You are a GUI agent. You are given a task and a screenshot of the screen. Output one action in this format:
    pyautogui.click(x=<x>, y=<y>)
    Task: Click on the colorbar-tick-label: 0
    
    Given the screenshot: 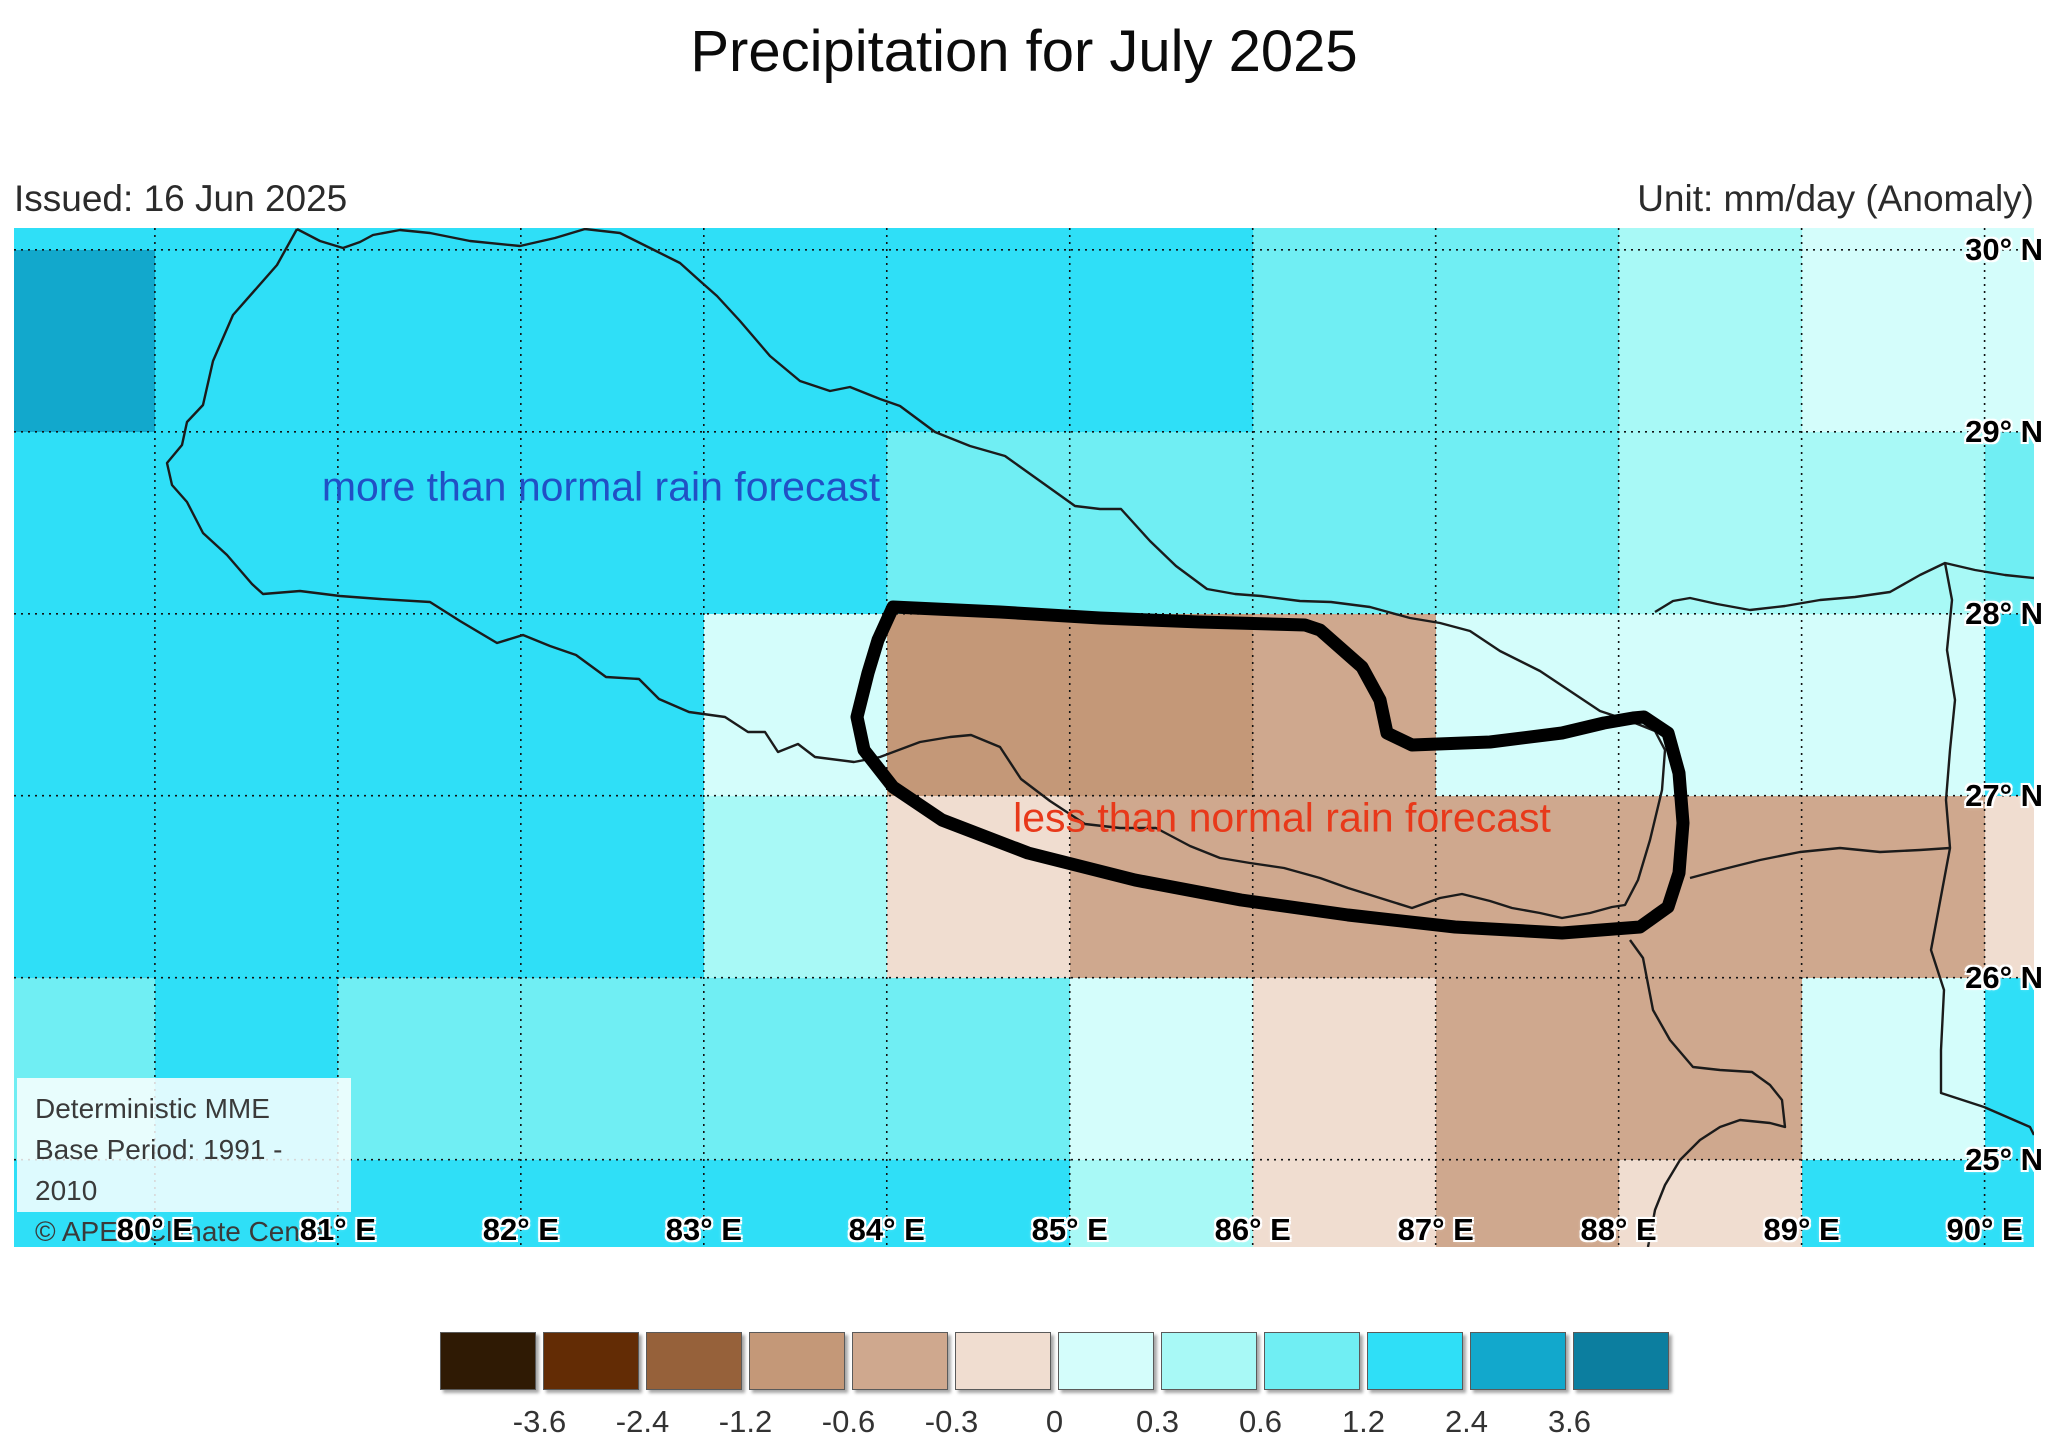 What is the action you would take?
    pyautogui.click(x=1054, y=1421)
    